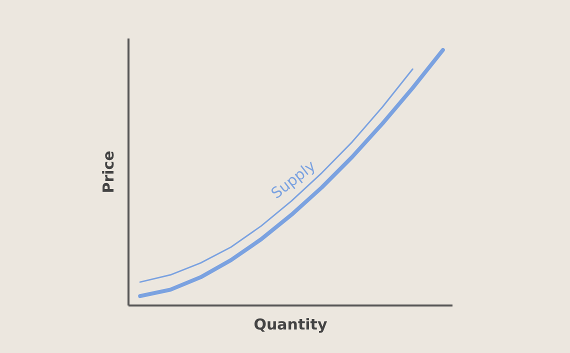  I want to click on x-axis-title: Quantity, so click(291, 325).